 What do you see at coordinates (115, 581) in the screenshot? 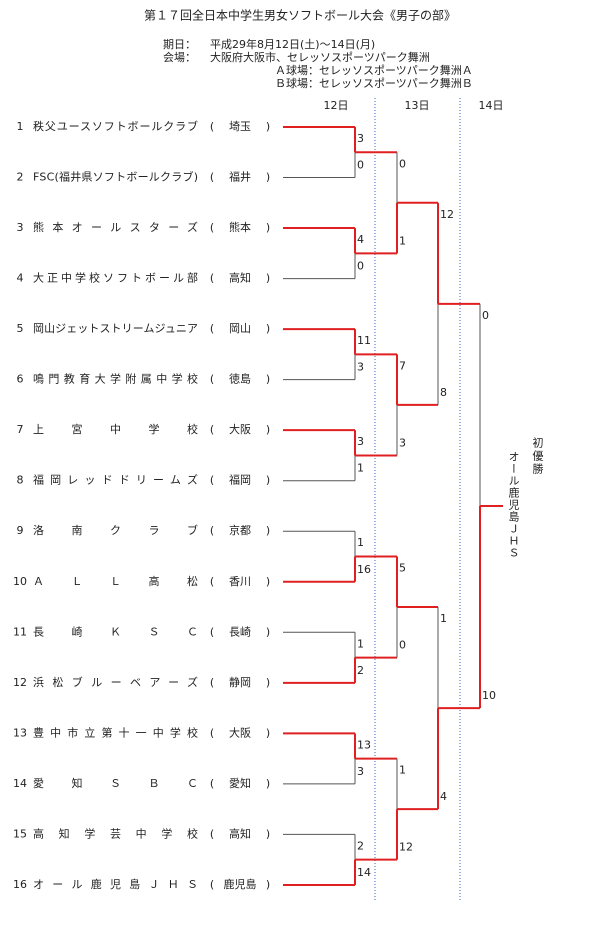
I see `team-name: ＡＬＬ高松` at bounding box center [115, 581].